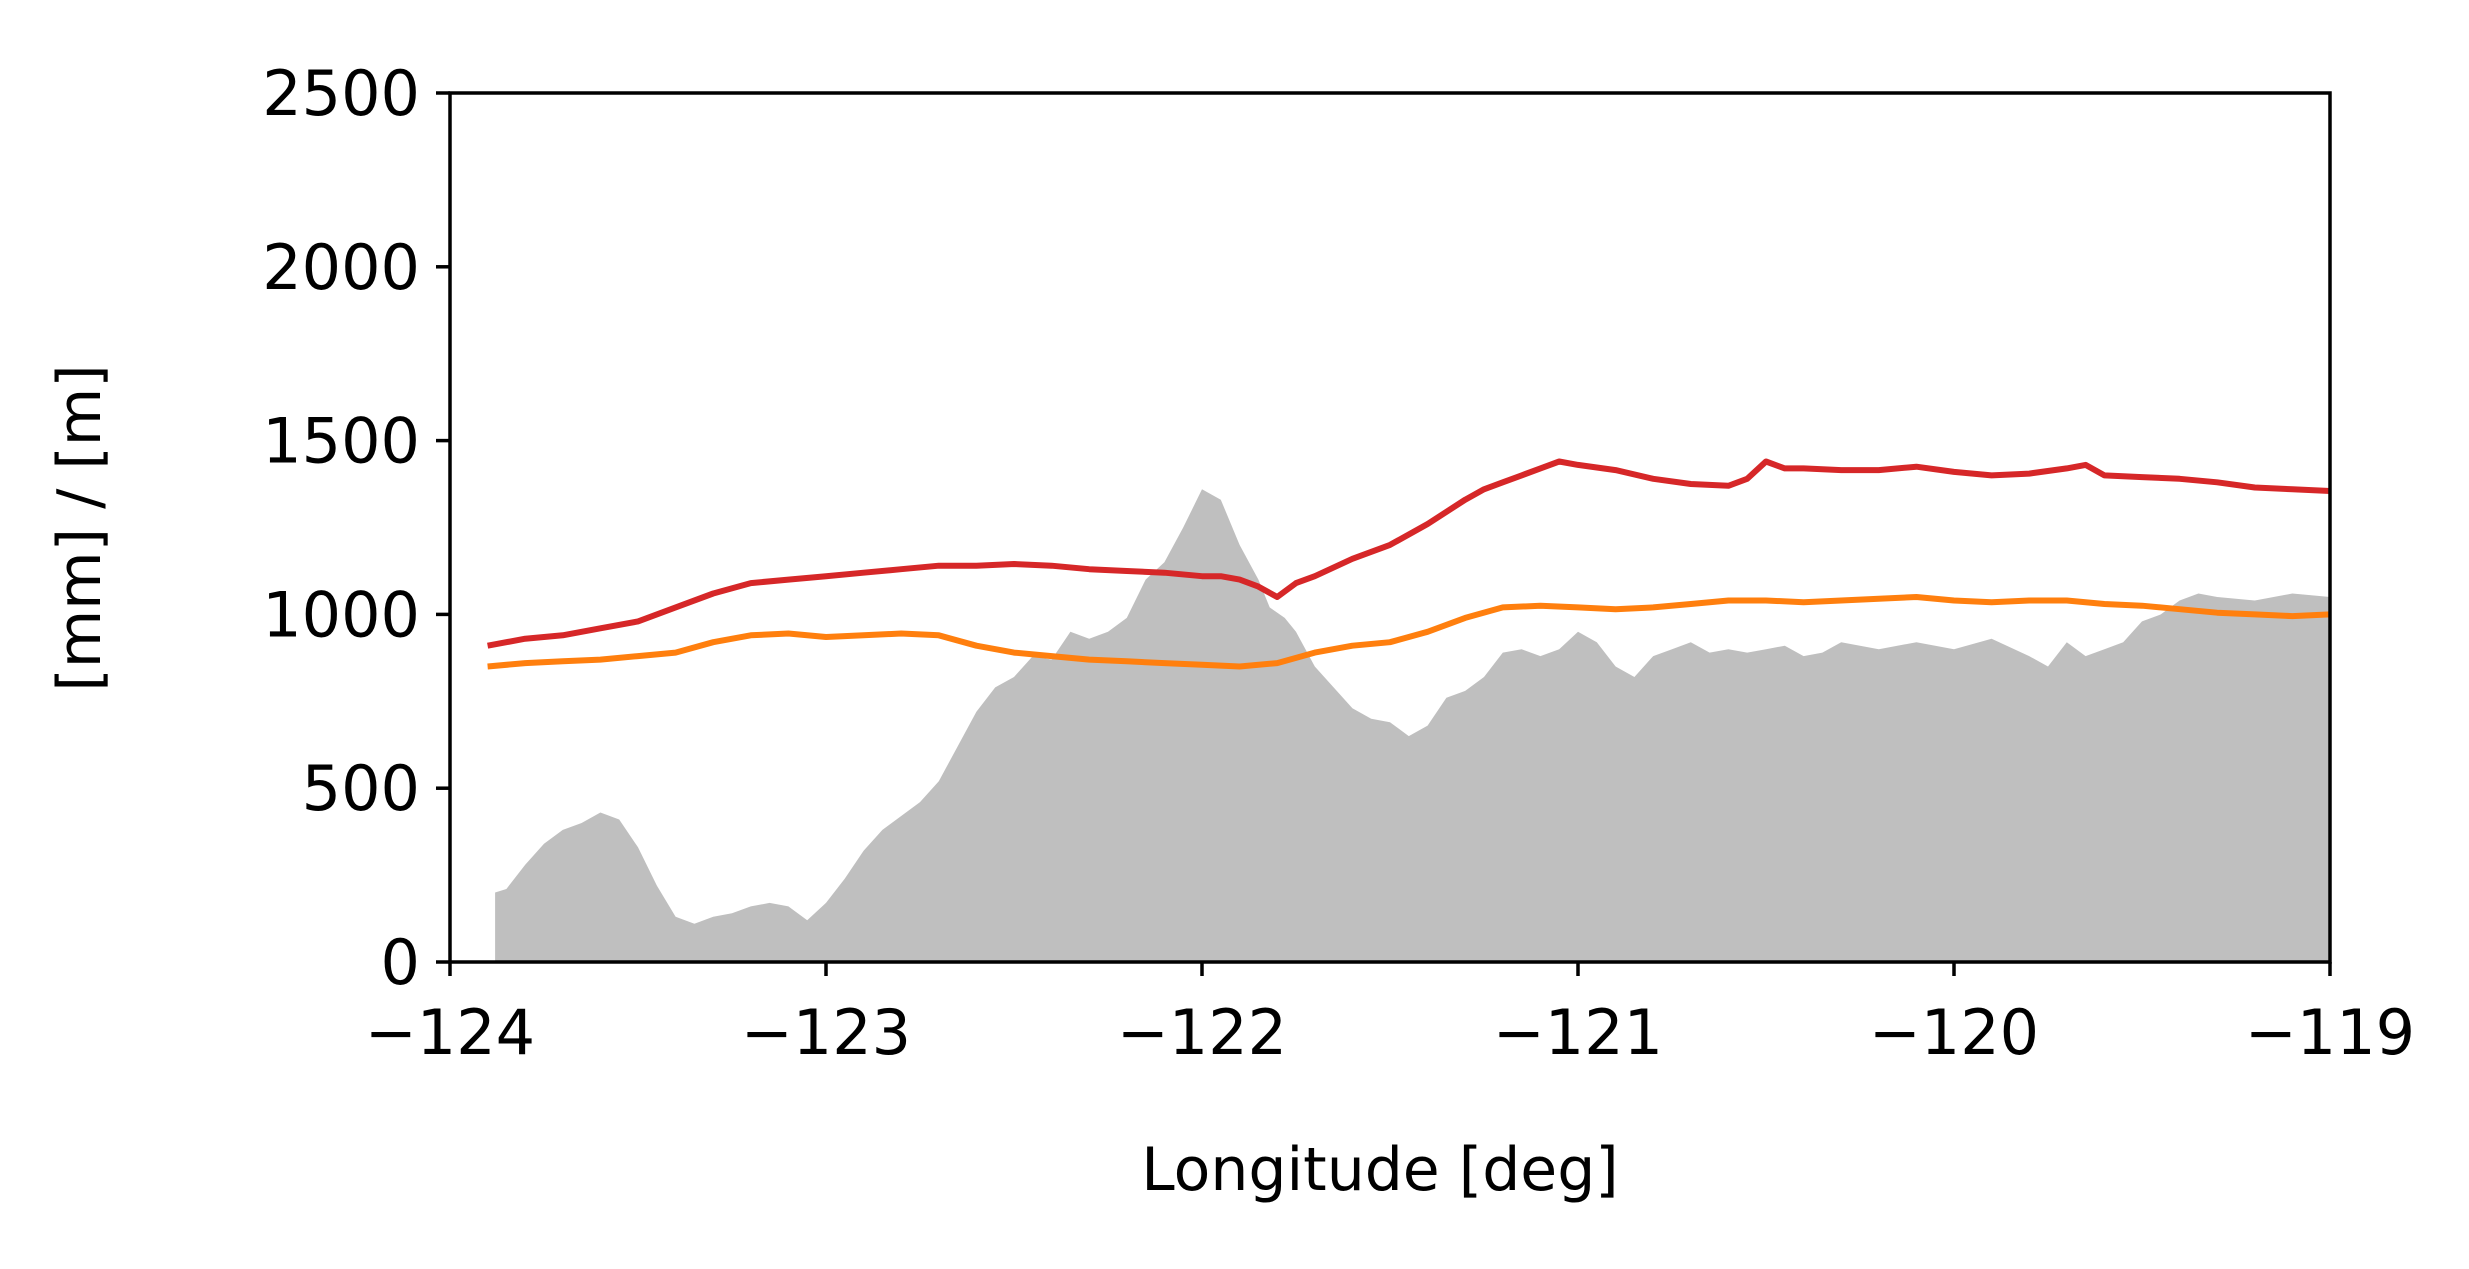  Describe the element at coordinates (341, 614) in the screenshot. I see `y-tick-label: 1000` at that location.